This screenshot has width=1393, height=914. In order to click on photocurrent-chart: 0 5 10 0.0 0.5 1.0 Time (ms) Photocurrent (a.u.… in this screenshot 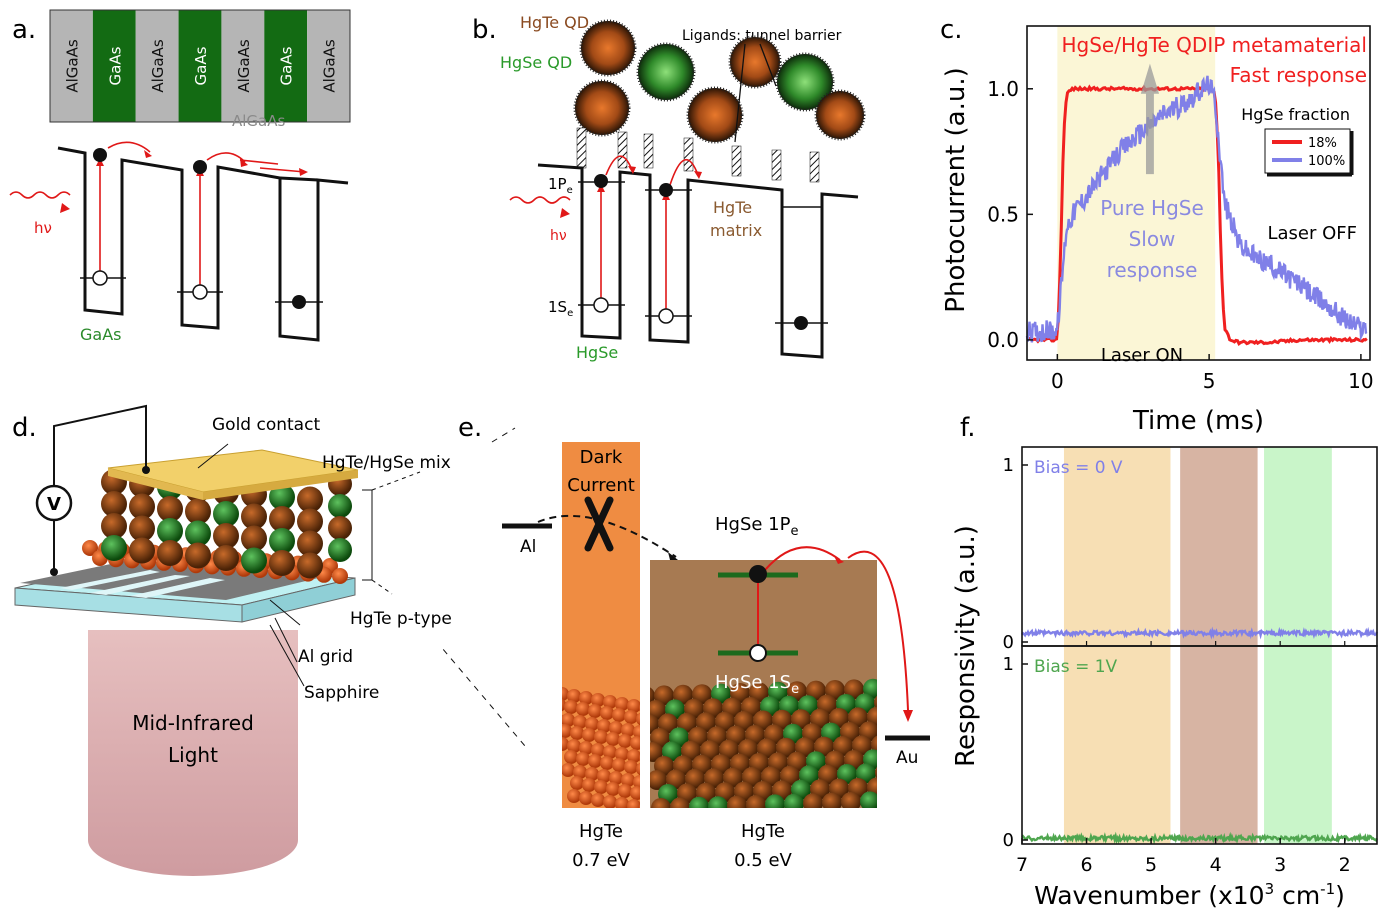, I will do `click(1157, 230)`.